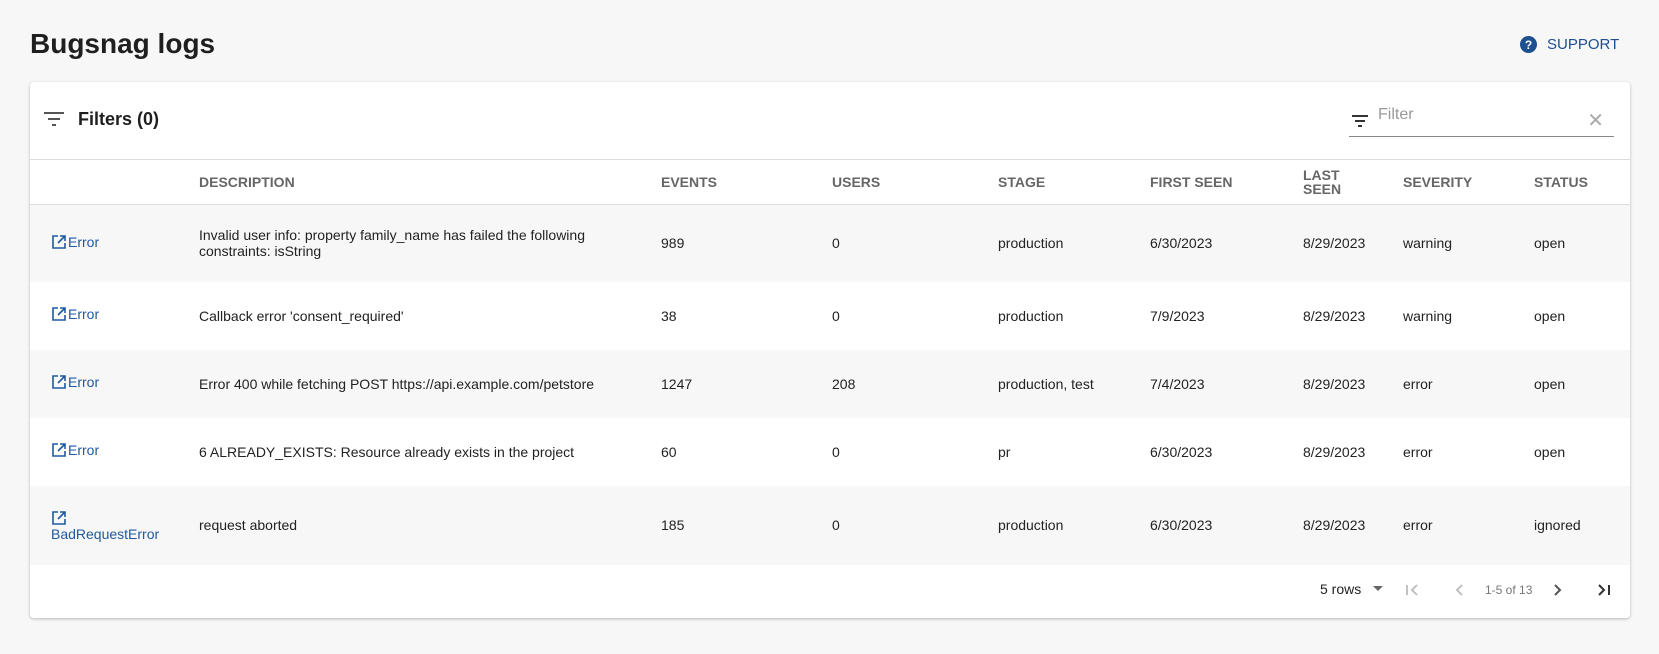 The width and height of the screenshot is (1659, 654). Describe the element at coordinates (1478, 115) in the screenshot. I see `filter-input` at that location.